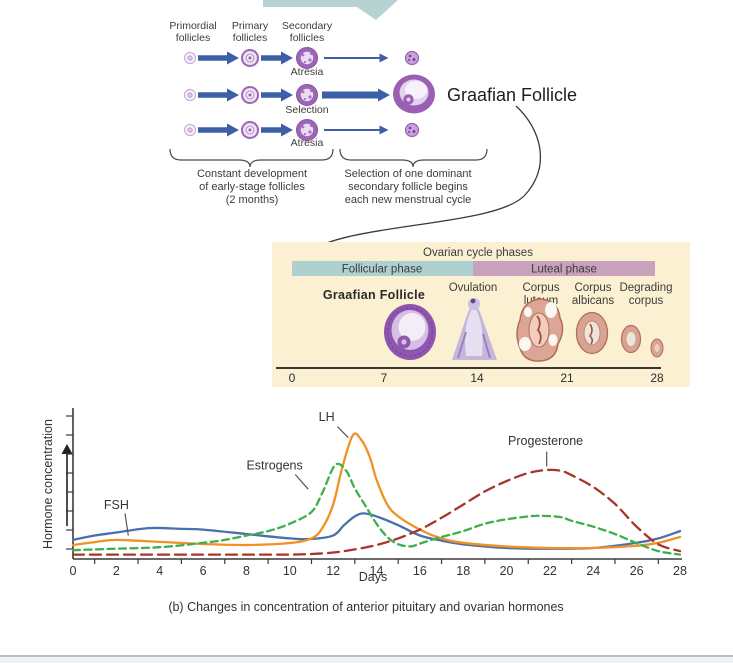 The width and height of the screenshot is (733, 663). Describe the element at coordinates (463, 571) in the screenshot. I see `x-tick-label-18: 18` at that location.